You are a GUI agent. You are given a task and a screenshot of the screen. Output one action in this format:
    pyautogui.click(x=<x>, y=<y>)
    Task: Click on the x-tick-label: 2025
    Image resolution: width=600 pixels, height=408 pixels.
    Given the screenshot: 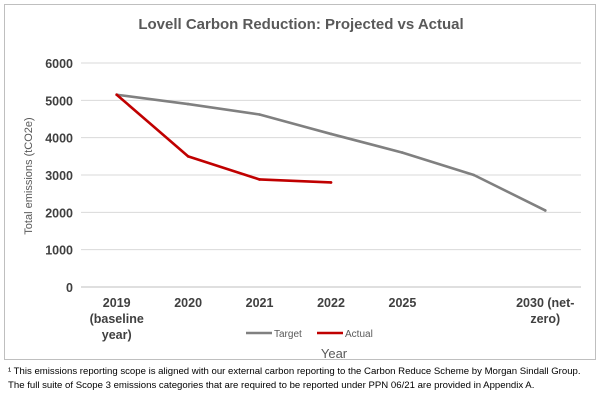 What is the action you would take?
    pyautogui.click(x=403, y=303)
    